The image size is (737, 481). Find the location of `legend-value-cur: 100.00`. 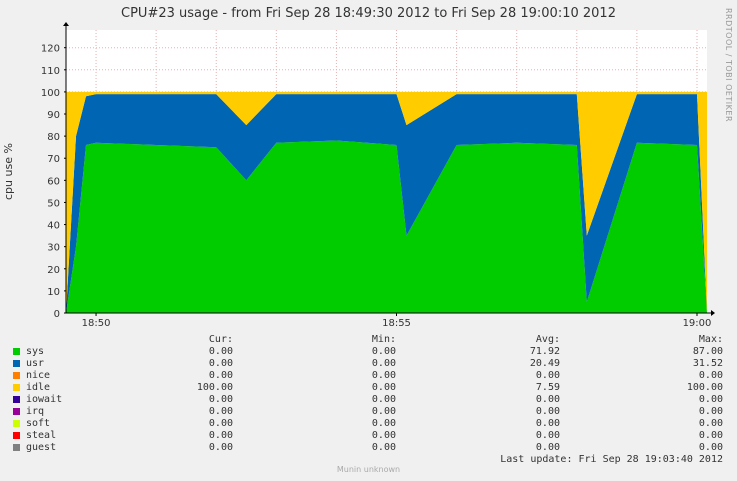

legend-value-cur: 100.00 is located at coordinates (214, 387).